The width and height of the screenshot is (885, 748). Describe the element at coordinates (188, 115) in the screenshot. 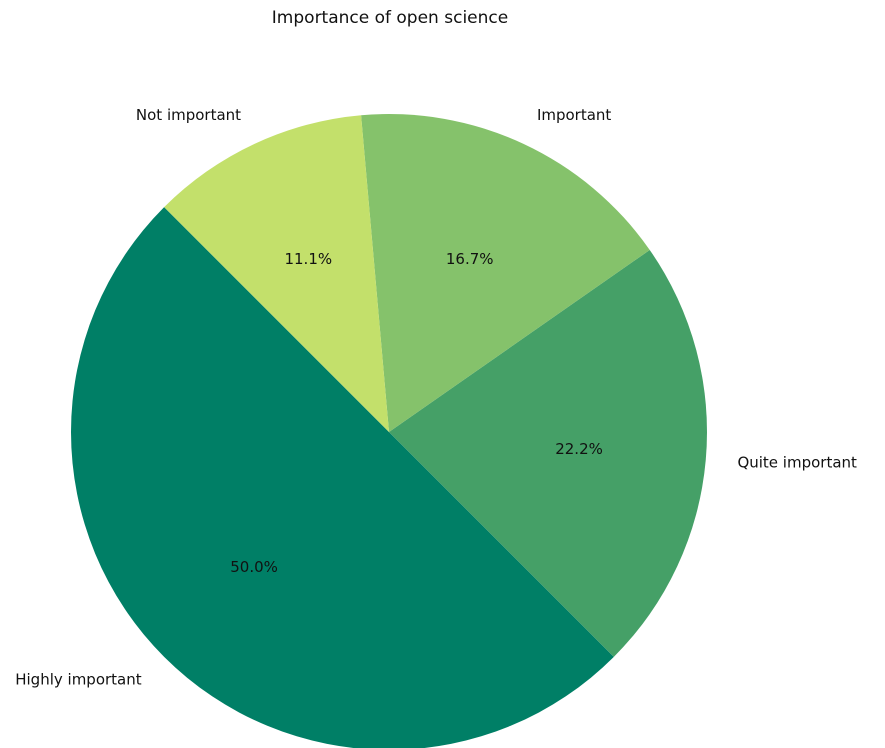

I see `slice-label-not-important: Not important` at that location.